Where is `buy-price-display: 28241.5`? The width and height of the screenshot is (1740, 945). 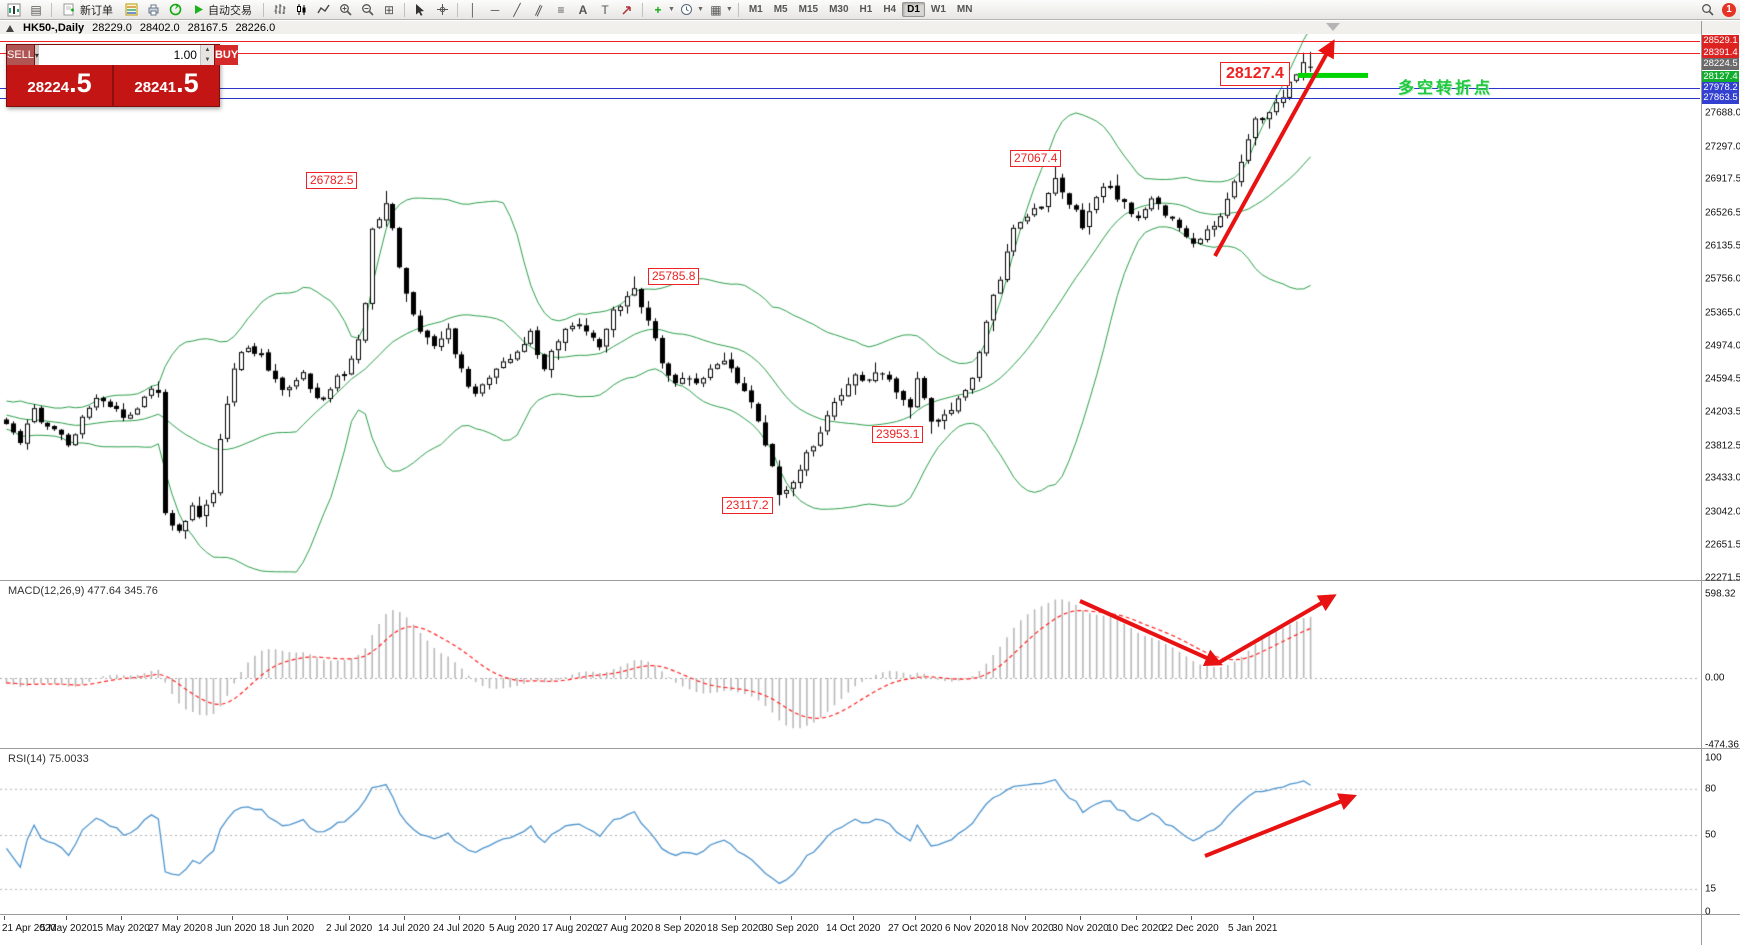 buy-price-display: 28241.5 is located at coordinates (165, 85).